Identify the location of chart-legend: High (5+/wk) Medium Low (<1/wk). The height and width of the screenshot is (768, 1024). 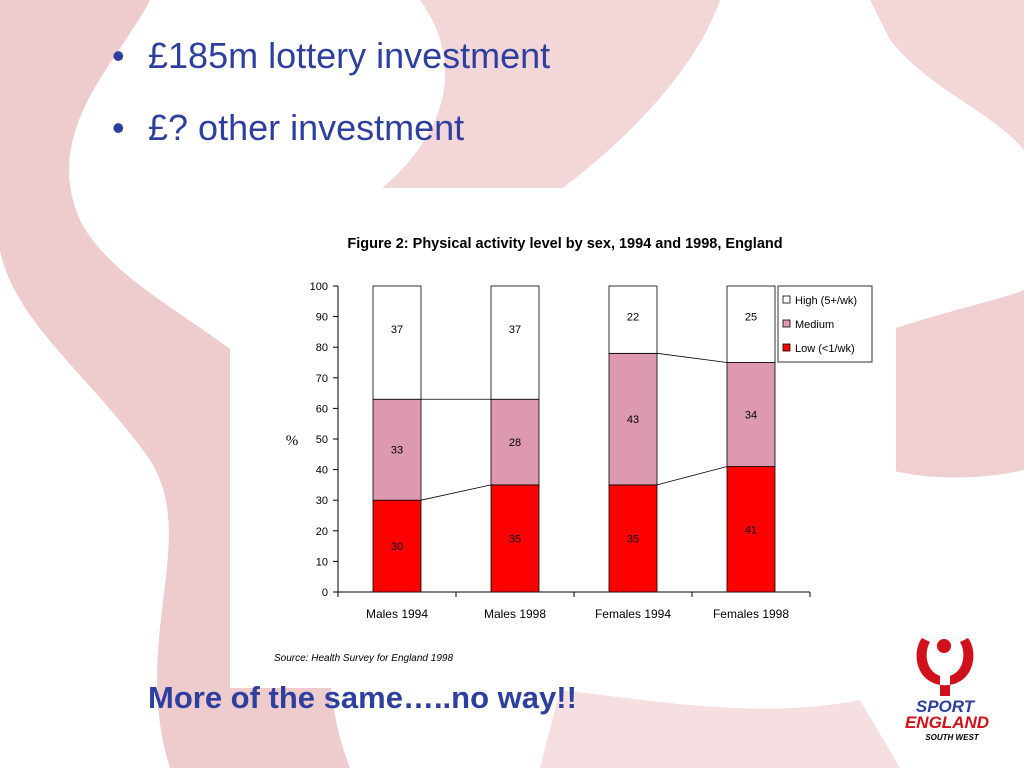
(825, 324).